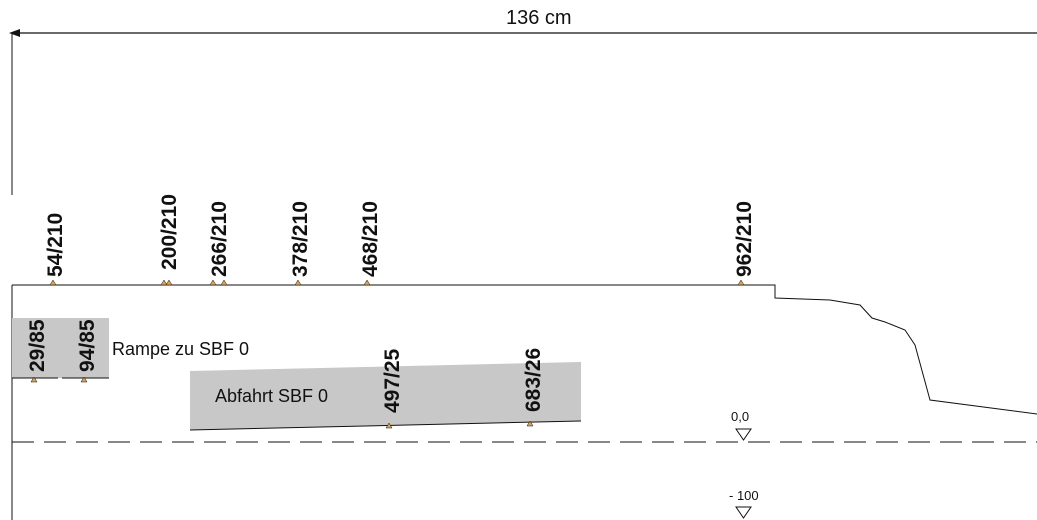 The height and width of the screenshot is (520, 1037). What do you see at coordinates (539, 18) in the screenshot?
I see `dimension-label: 136 cm` at bounding box center [539, 18].